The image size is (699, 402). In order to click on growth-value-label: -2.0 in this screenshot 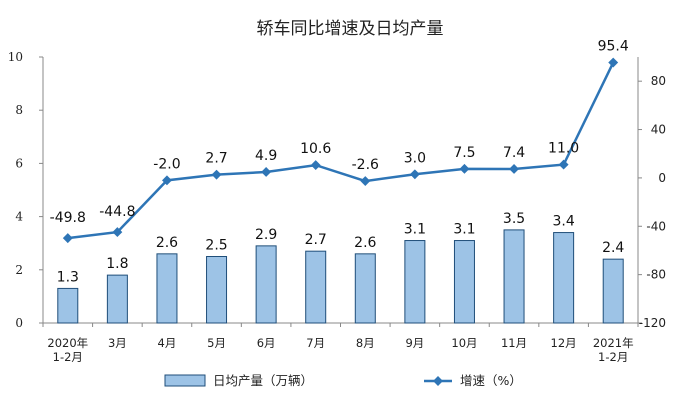, I will do `click(166, 164)`.